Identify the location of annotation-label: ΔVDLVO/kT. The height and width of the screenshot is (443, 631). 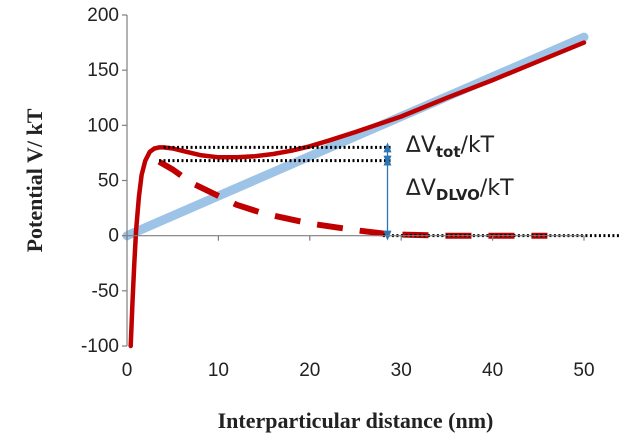
(460, 190).